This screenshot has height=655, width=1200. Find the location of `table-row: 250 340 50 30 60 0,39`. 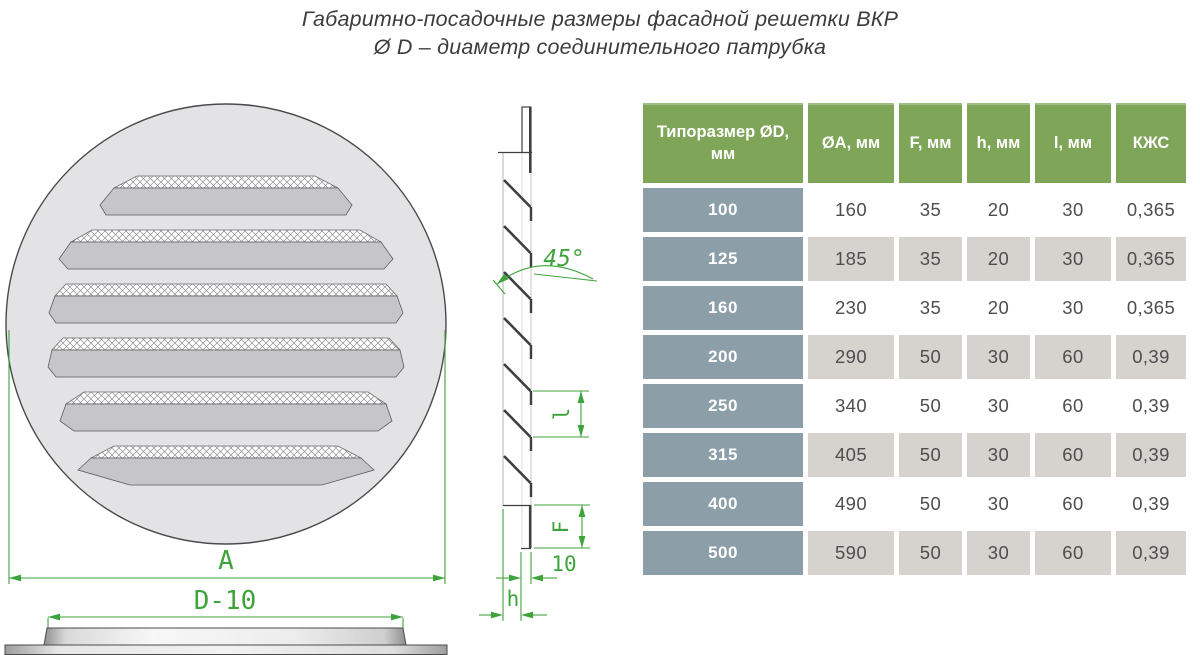

table-row: 250 340 50 30 60 0,39 is located at coordinates (914, 406).